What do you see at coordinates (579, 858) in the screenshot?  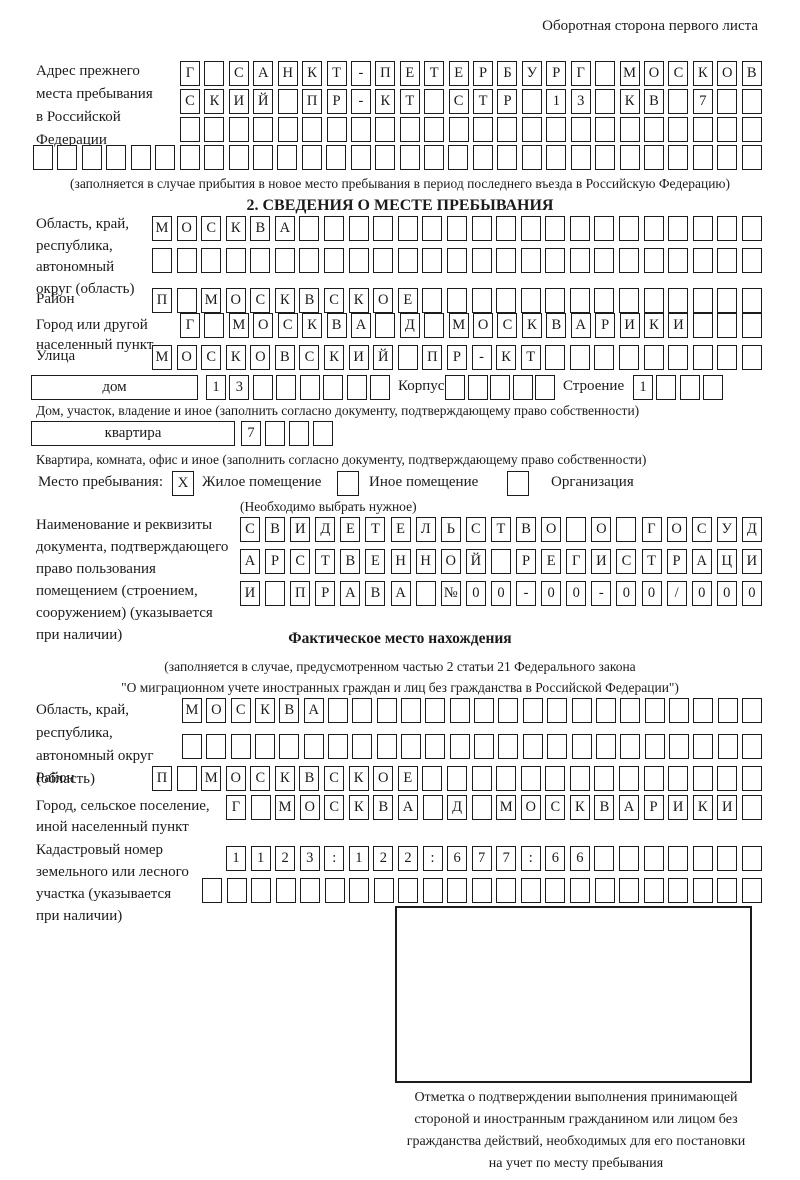 I see `char-cell: 6` at bounding box center [579, 858].